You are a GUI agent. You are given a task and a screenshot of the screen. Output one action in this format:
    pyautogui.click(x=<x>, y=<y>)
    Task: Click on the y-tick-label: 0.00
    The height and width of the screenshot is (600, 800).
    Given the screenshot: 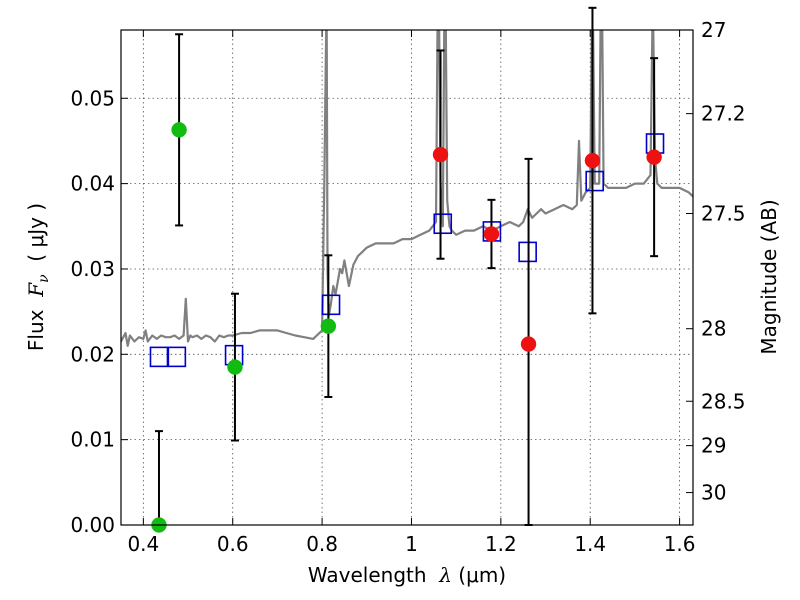 What is the action you would take?
    pyautogui.click(x=92, y=525)
    